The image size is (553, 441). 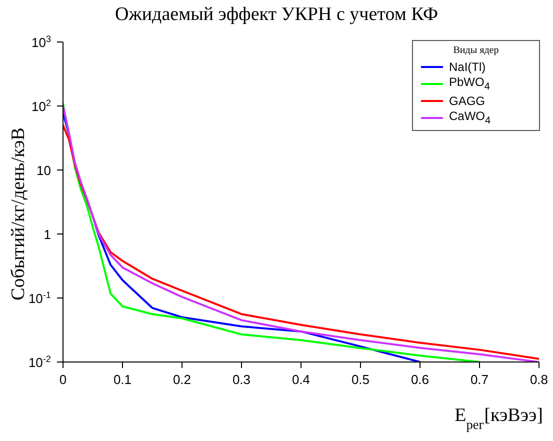 I want to click on y-tick-label: 10$^{3}$, so click(x=41, y=42).